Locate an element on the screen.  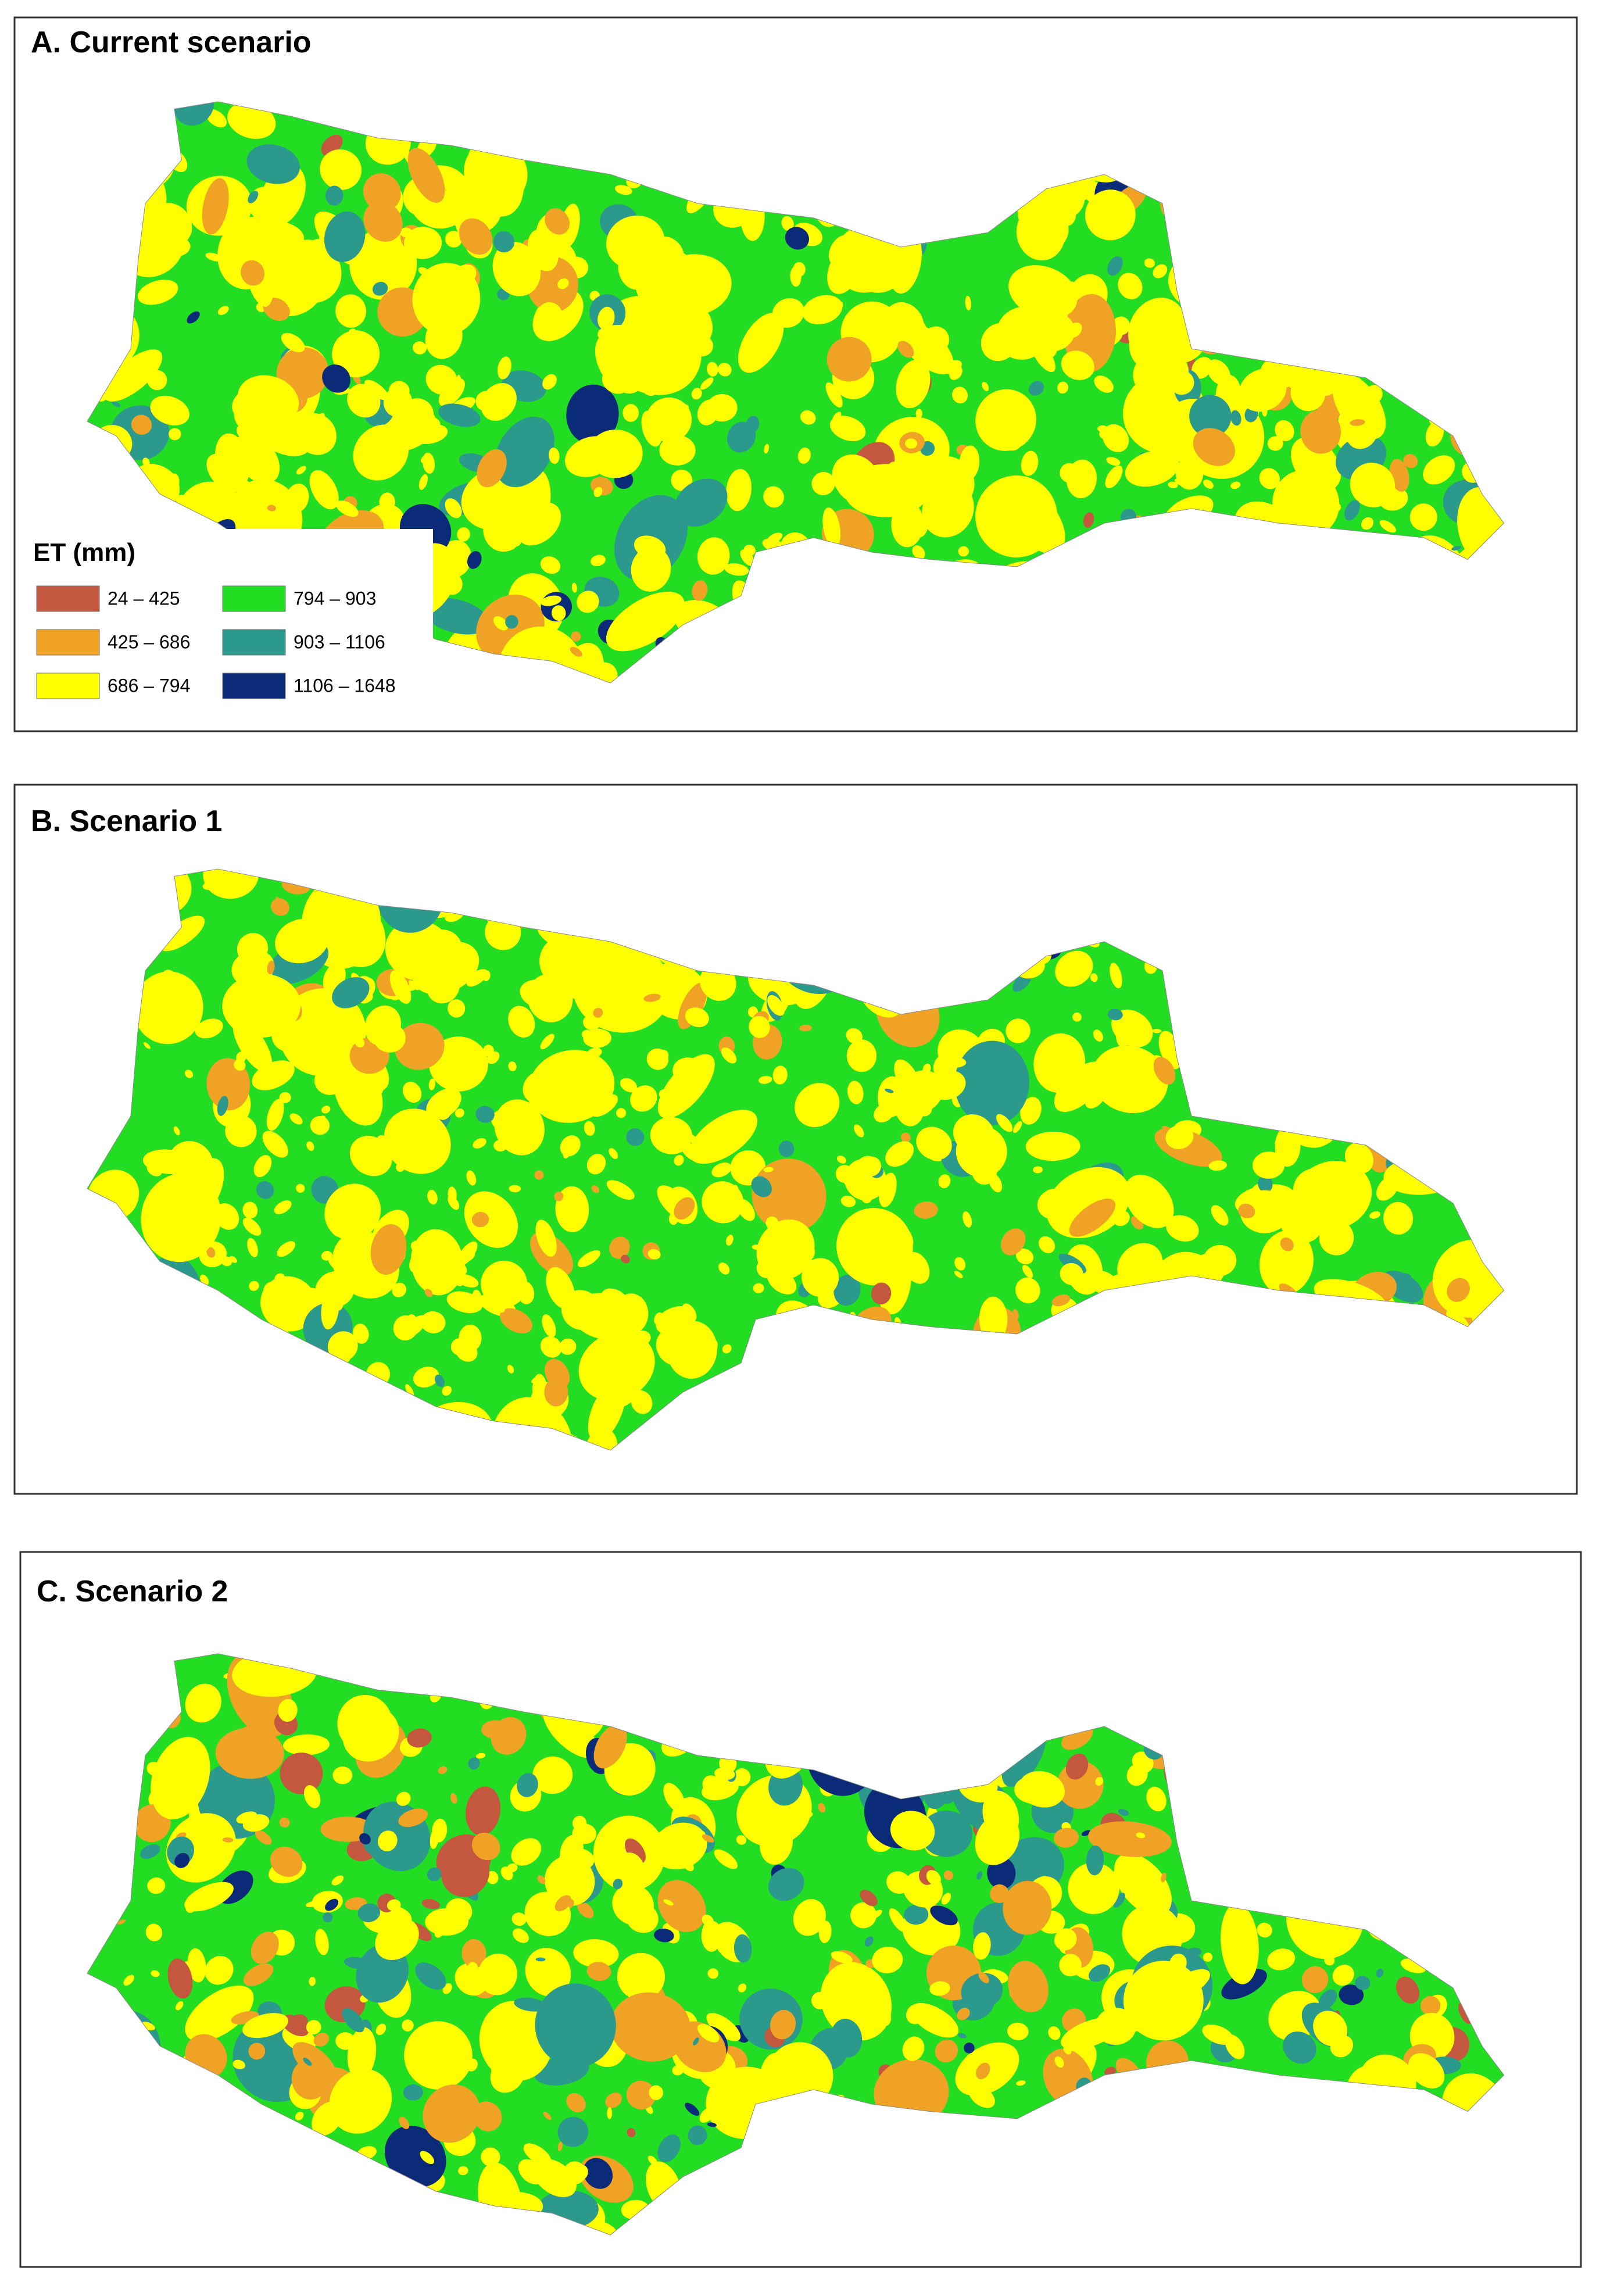
panel-title: C. Scenario 2 is located at coordinates (132, 1591).